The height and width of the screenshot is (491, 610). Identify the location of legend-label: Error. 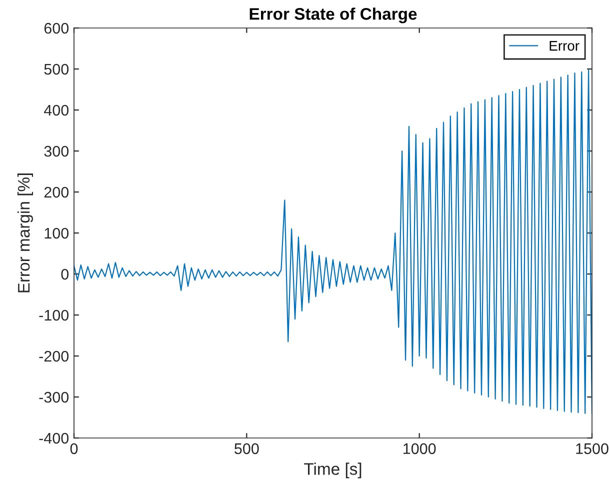
(565, 46).